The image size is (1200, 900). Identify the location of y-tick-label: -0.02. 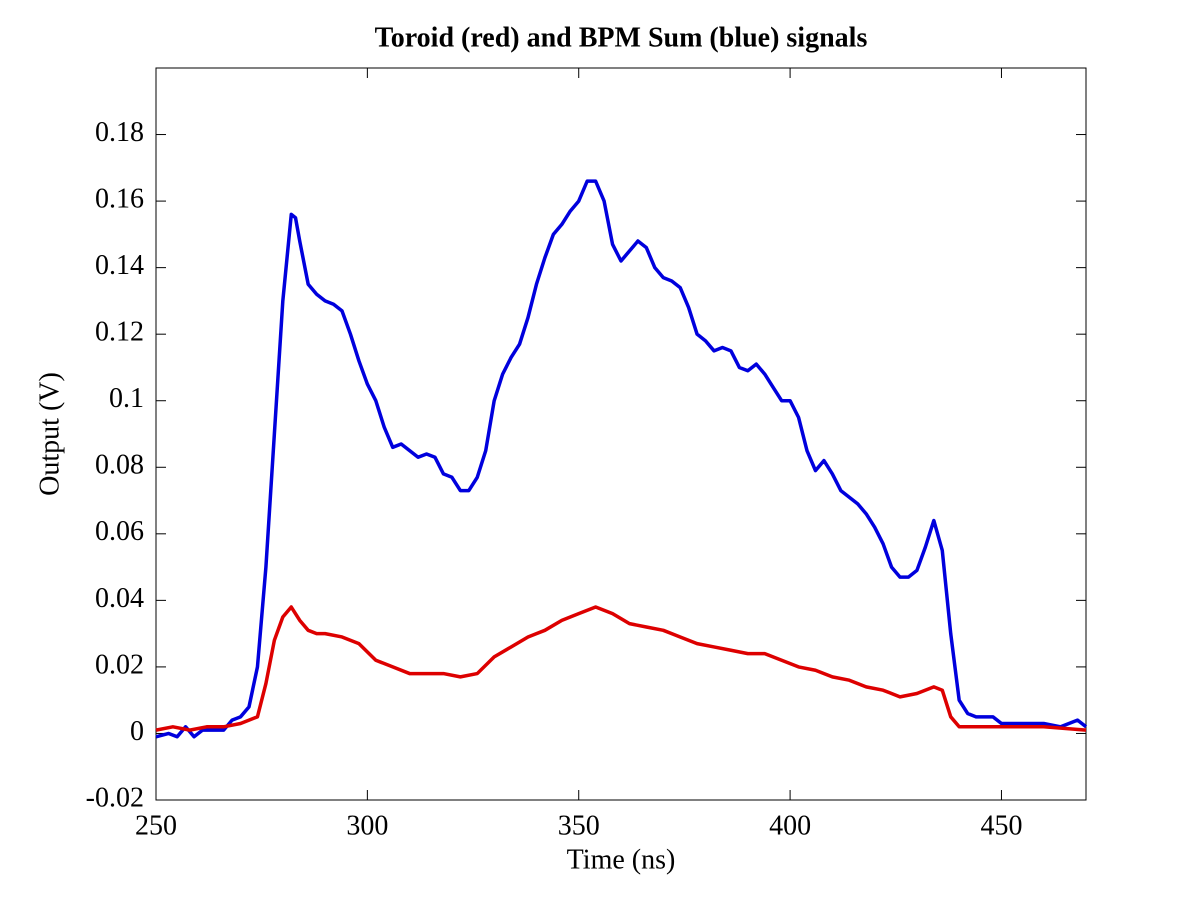
(115, 797).